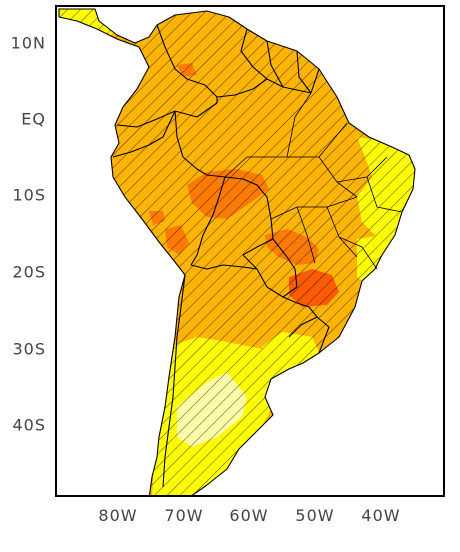 Image resolution: width=460 pixels, height=552 pixels. I want to click on border-bolivia-argentina, so click(224, 267).